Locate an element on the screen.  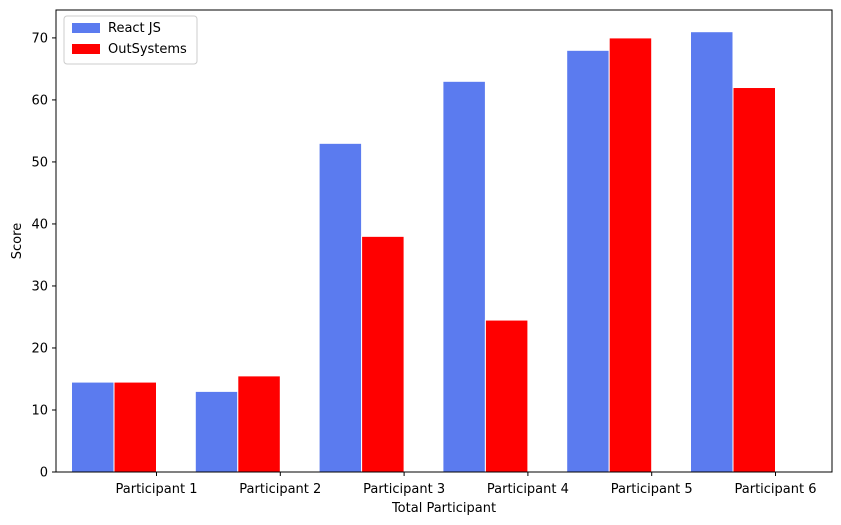
x-tick-label: Participant 2 is located at coordinates (280, 489).